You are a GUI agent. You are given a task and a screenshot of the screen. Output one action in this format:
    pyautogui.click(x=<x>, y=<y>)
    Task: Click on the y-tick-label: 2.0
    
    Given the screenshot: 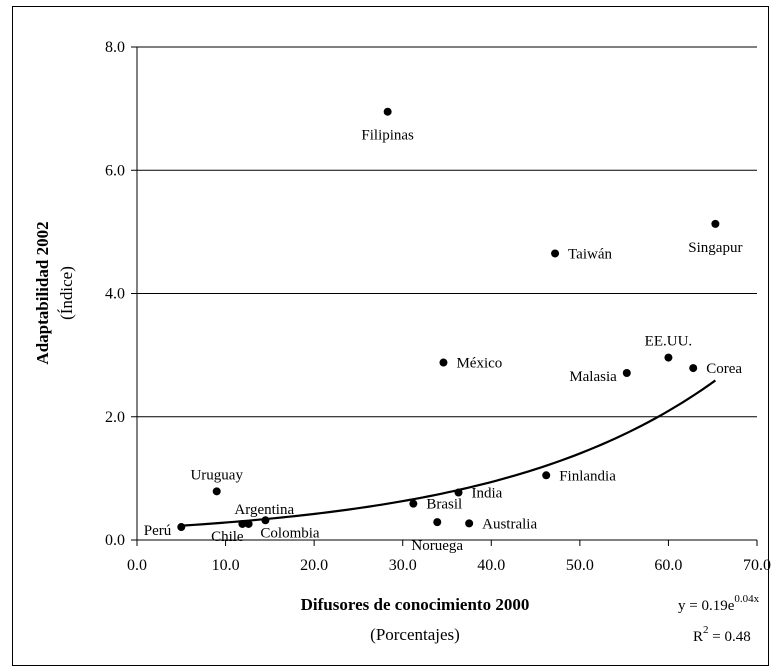 What is the action you would take?
    pyautogui.click(x=115, y=417)
    